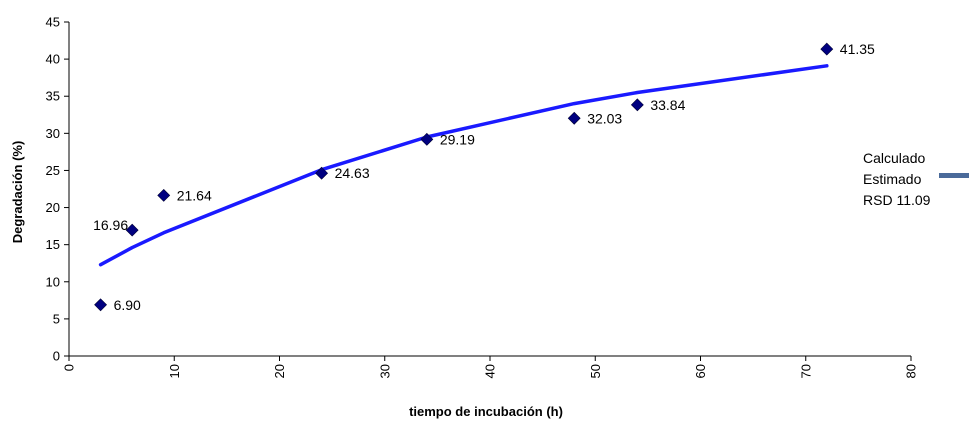  Describe the element at coordinates (279, 371) in the screenshot. I see `x-tick-label: 20` at that location.